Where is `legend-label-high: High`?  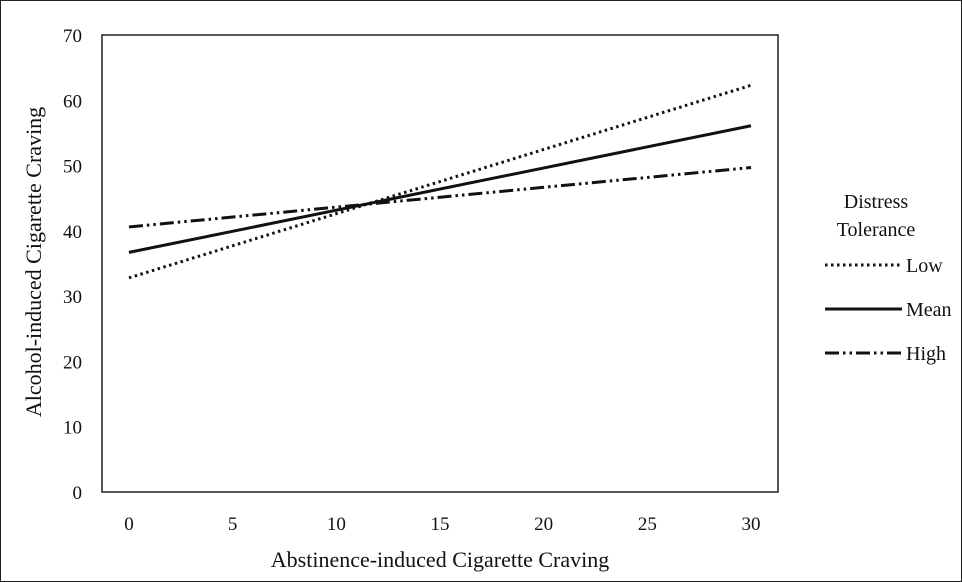 legend-label-high: High is located at coordinates (926, 354).